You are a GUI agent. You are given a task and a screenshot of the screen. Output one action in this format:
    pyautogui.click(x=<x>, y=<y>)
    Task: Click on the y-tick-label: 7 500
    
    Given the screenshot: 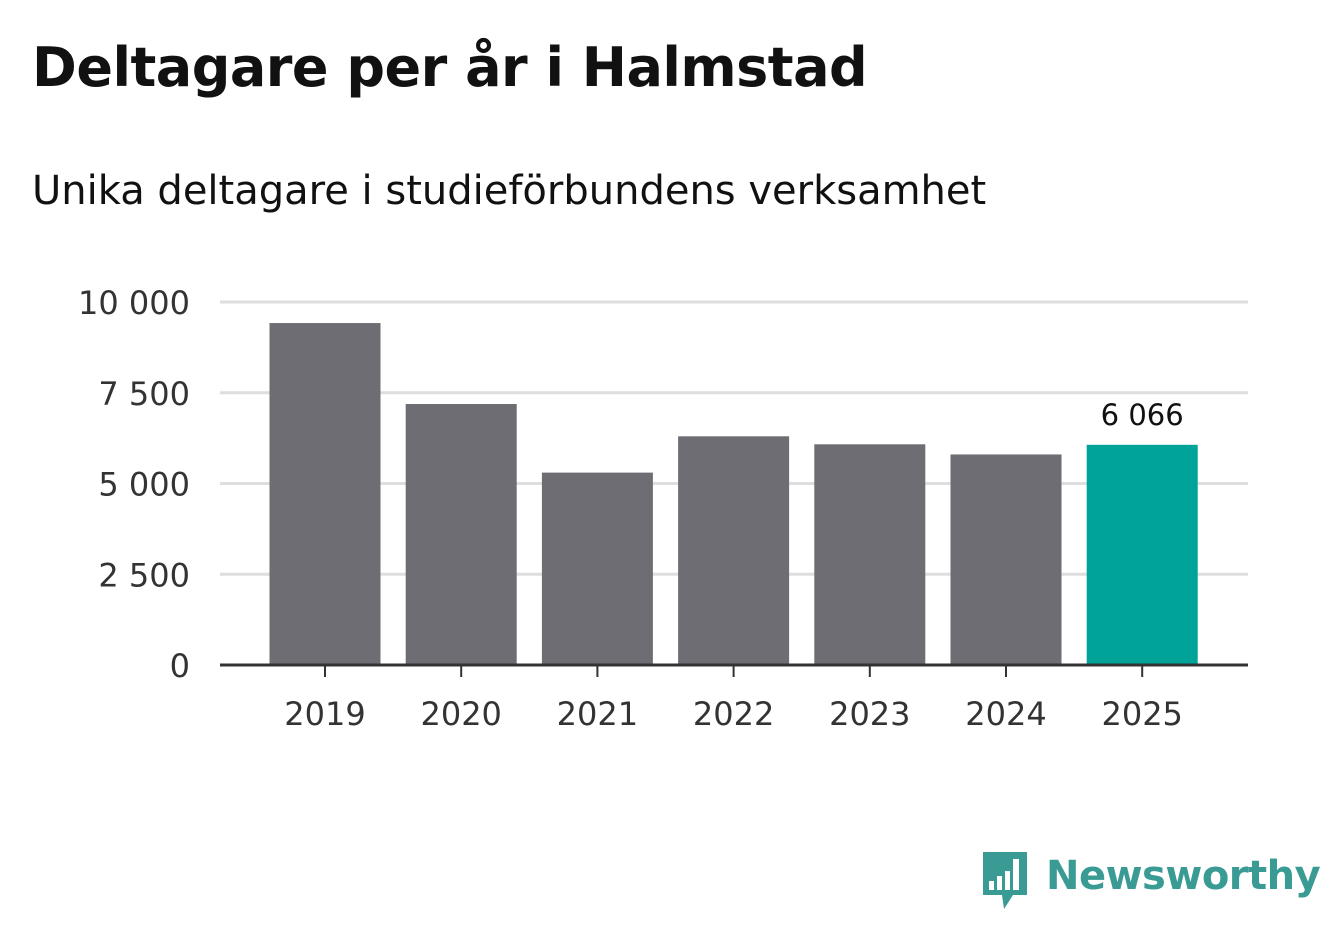 What is the action you would take?
    pyautogui.click(x=144, y=394)
    